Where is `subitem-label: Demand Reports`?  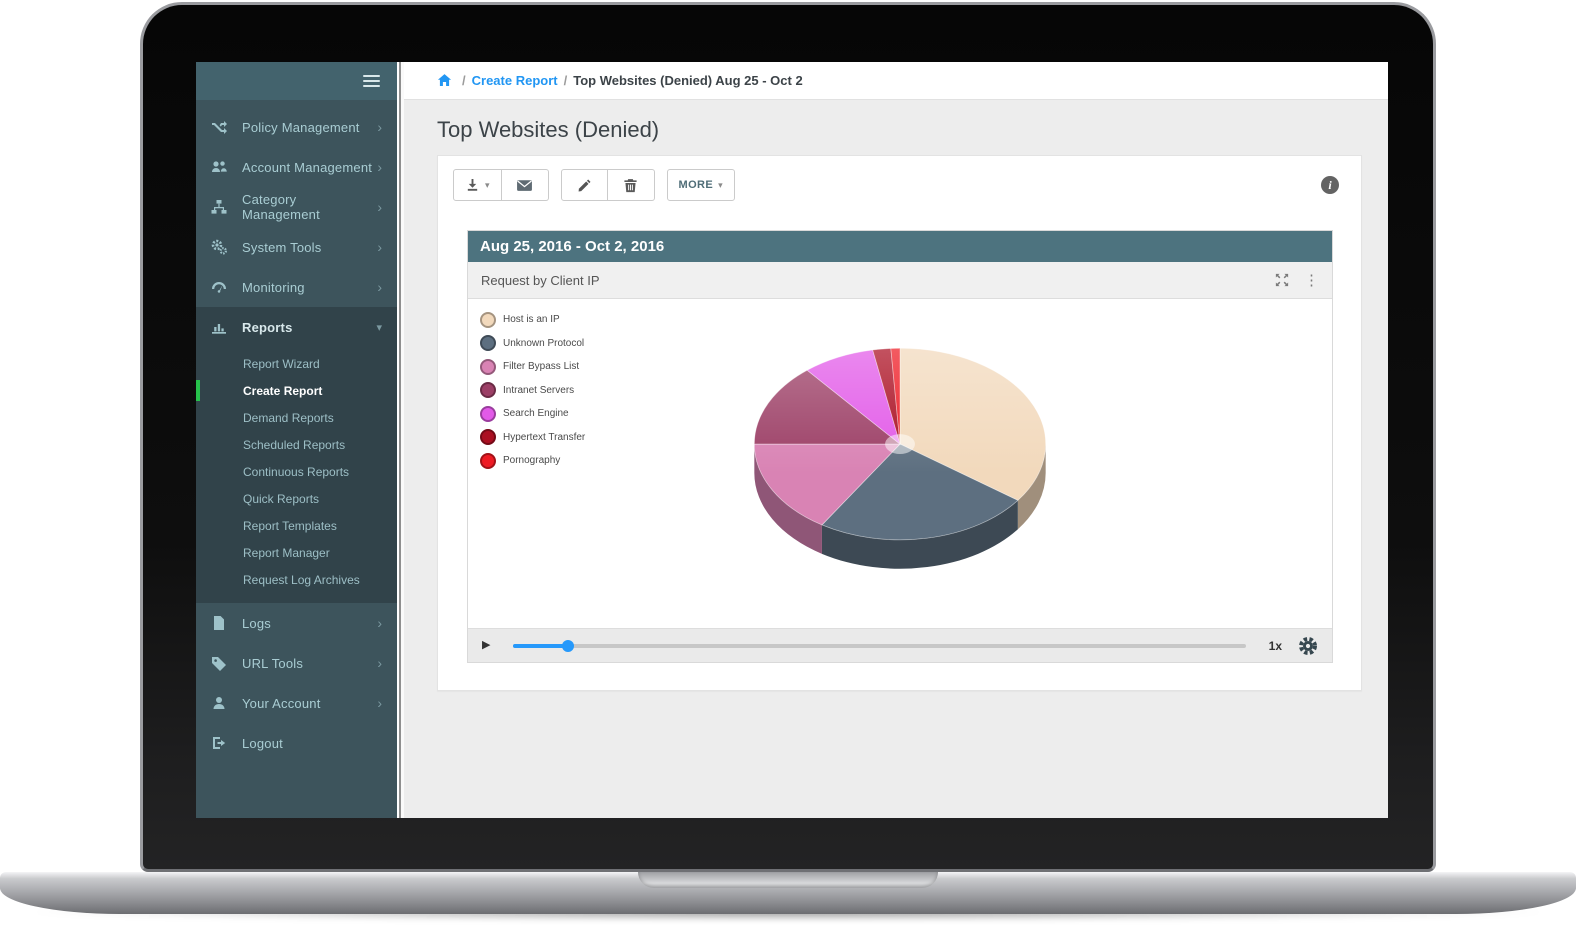 subitem-label: Demand Reports is located at coordinates (288, 417).